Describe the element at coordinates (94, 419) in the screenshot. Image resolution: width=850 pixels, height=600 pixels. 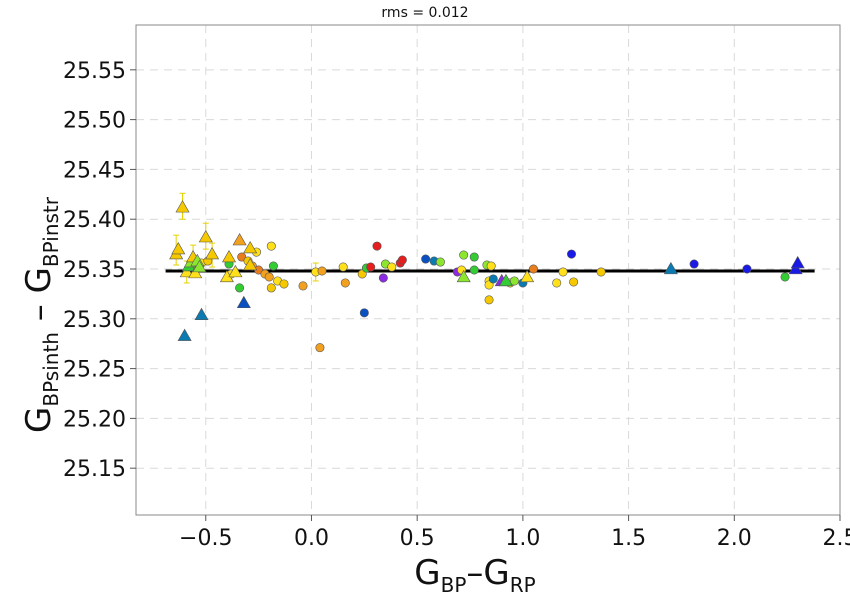
I see `y-tick-label: 25.20` at that location.